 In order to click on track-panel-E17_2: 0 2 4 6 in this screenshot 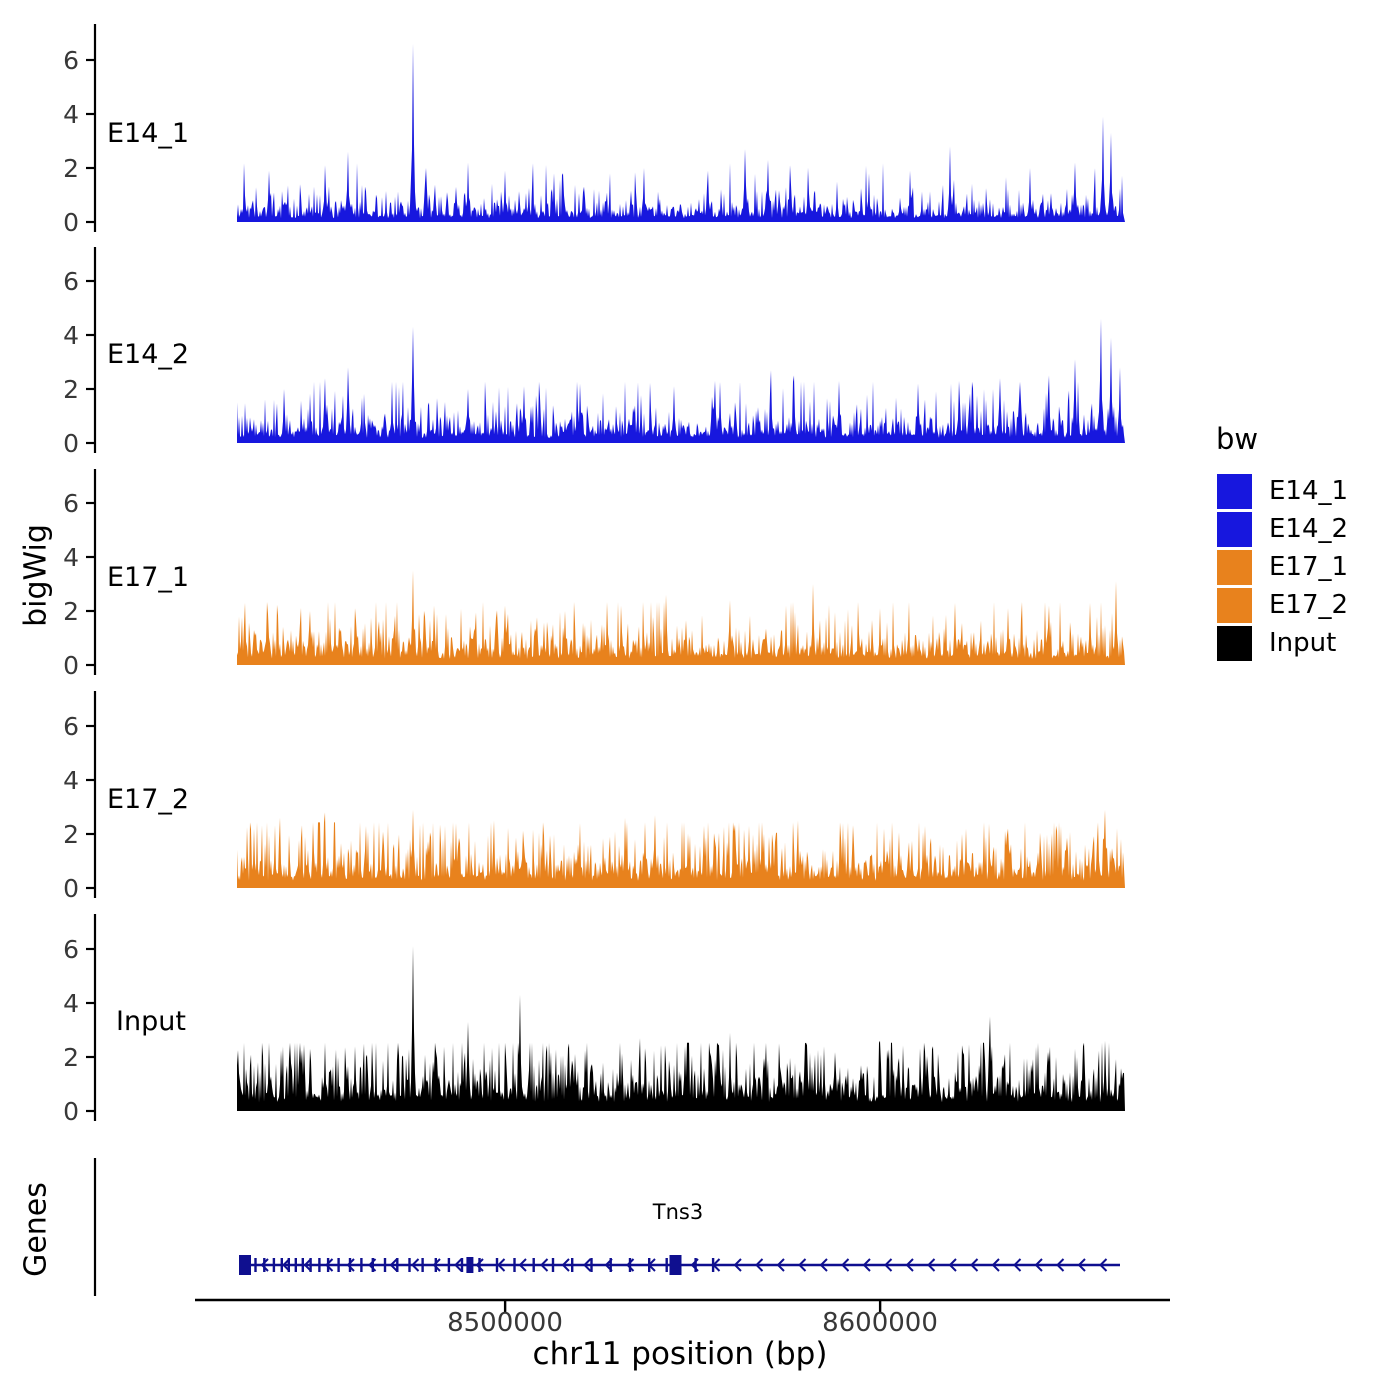, I will do `click(594, 797)`.